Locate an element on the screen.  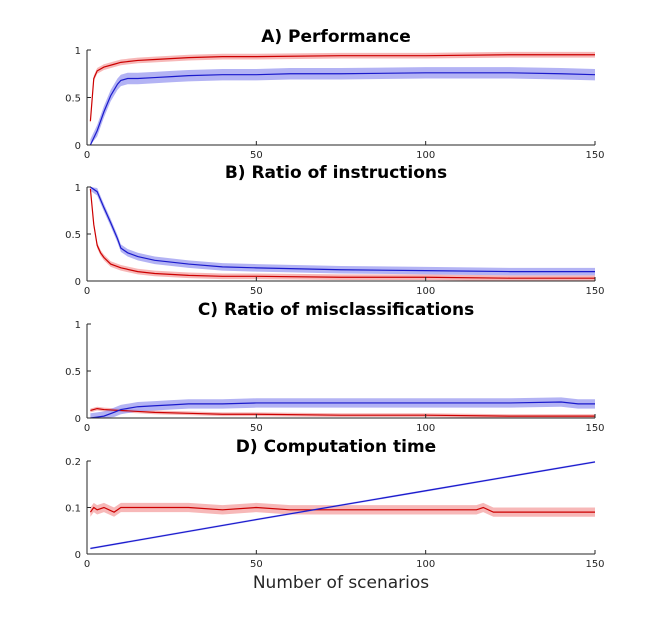
figure-xlabel: Number of scenarios is located at coordinates (341, 583).